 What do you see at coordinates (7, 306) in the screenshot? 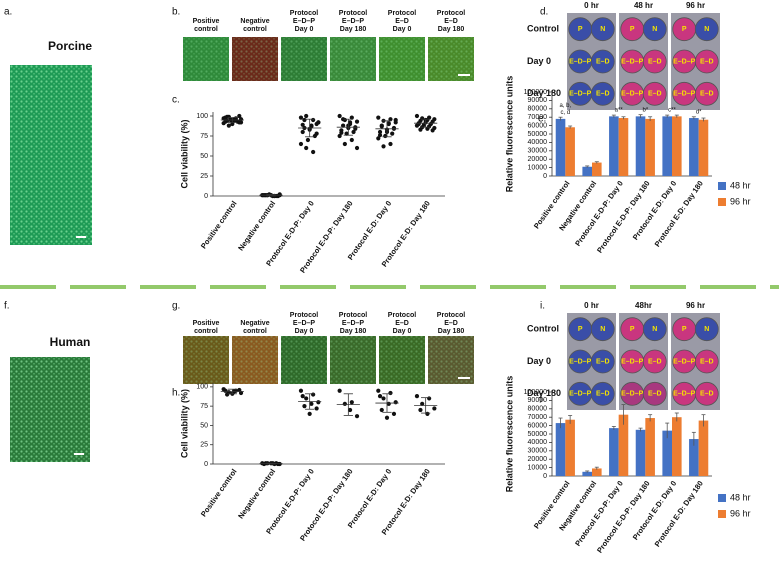
I see `panel-label: f.` at bounding box center [7, 306].